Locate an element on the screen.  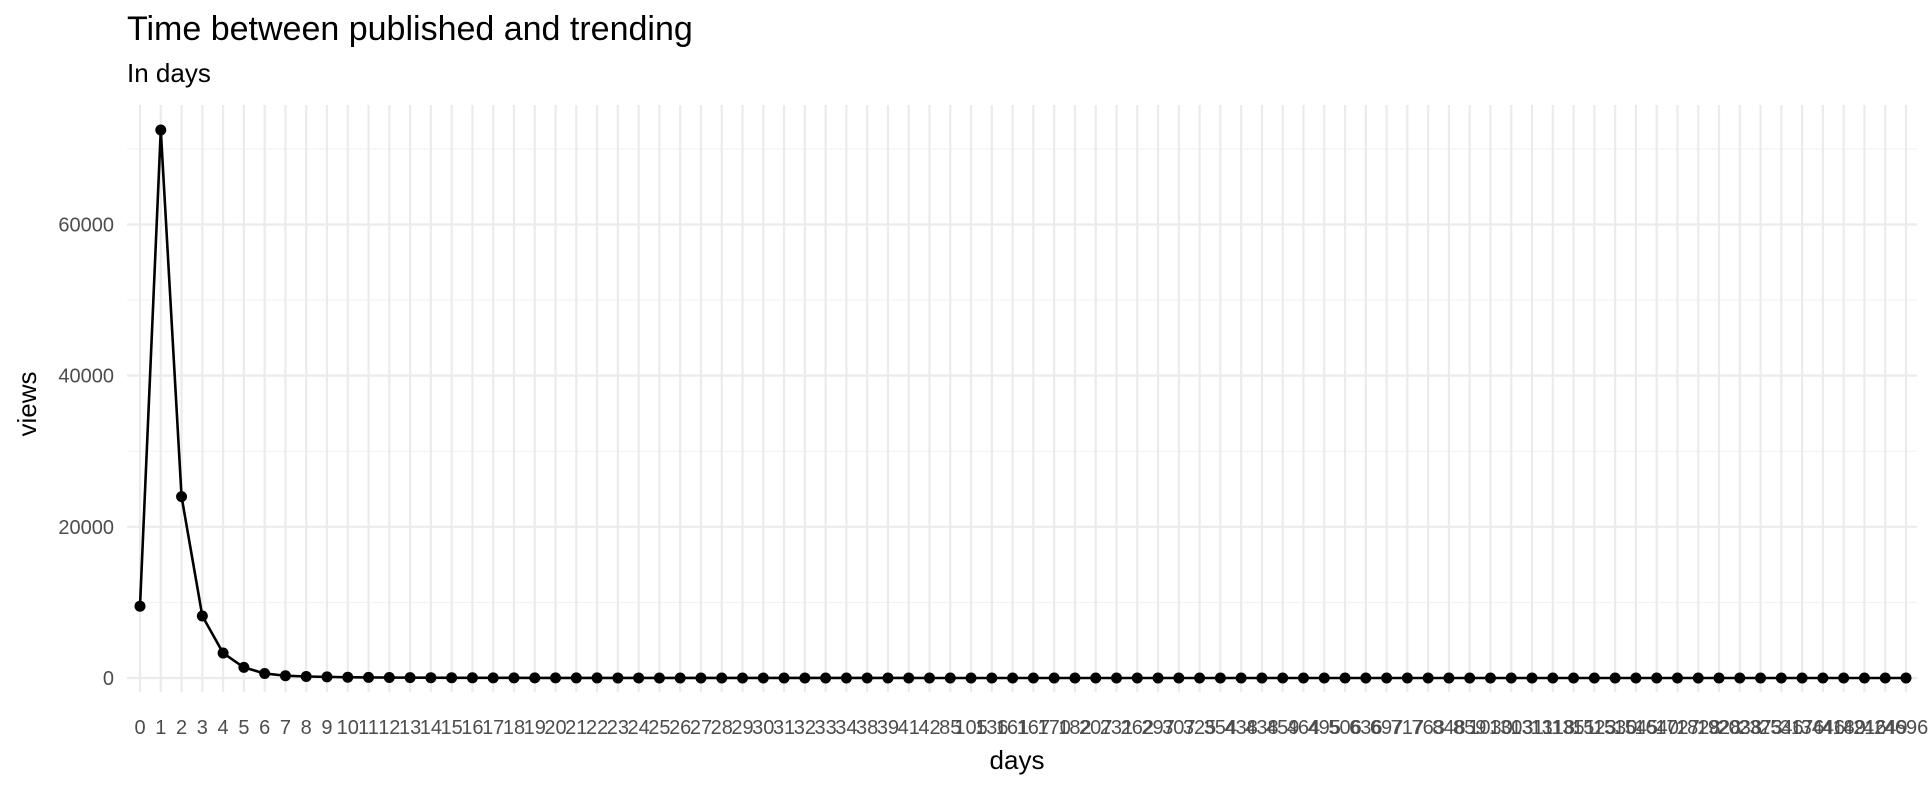
y-tick-label: 40000 is located at coordinates (86, 377).